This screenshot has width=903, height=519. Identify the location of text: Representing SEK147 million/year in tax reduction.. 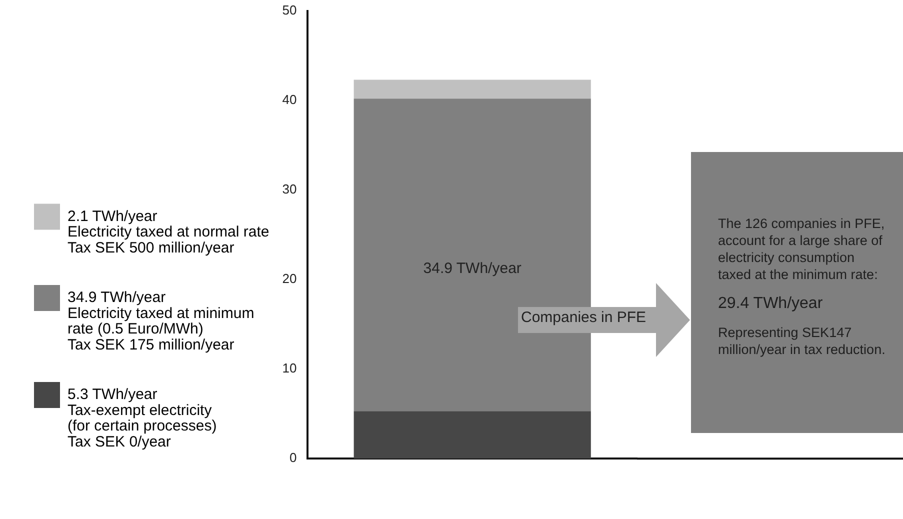
(802, 341).